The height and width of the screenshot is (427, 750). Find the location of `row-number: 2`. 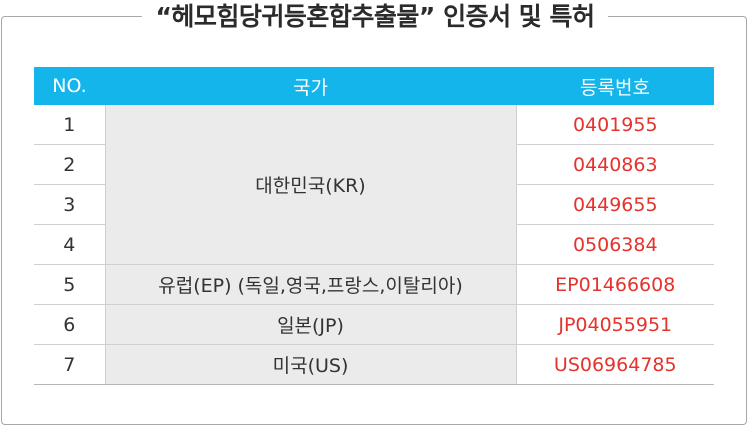

row-number: 2 is located at coordinates (69, 164).